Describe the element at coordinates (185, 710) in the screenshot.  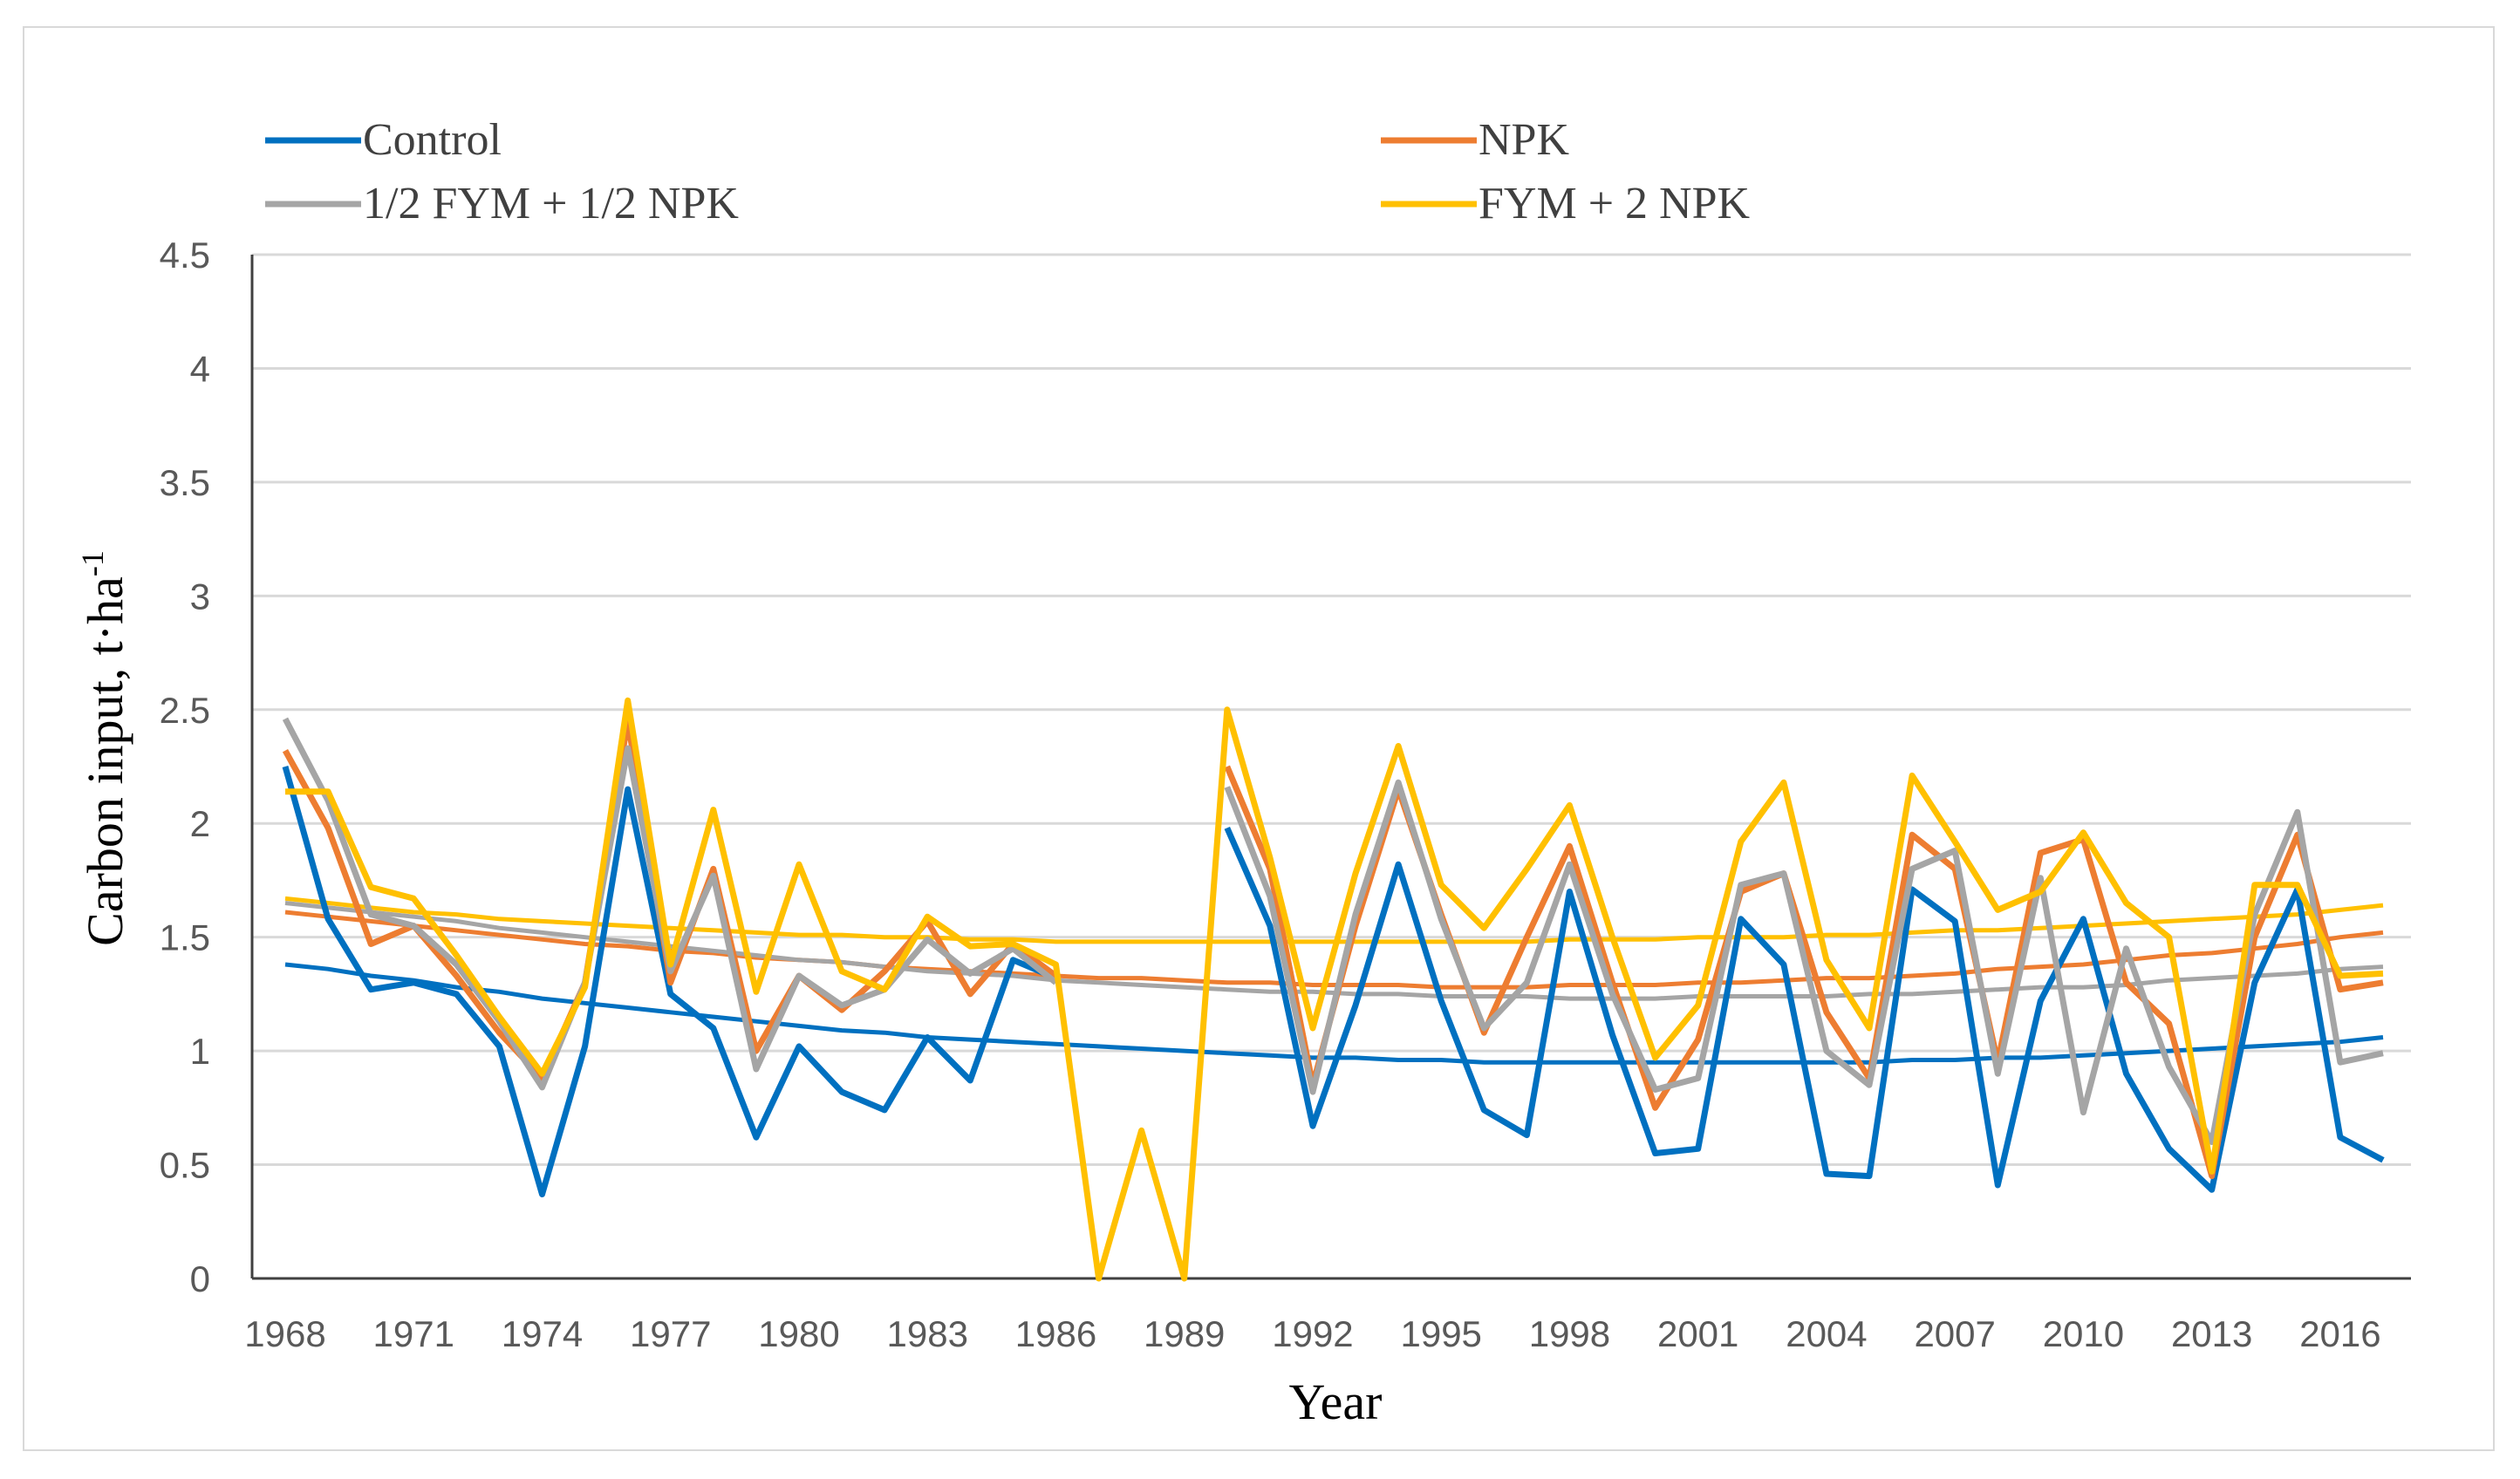
I see `y-tick-label: 2.5` at that location.